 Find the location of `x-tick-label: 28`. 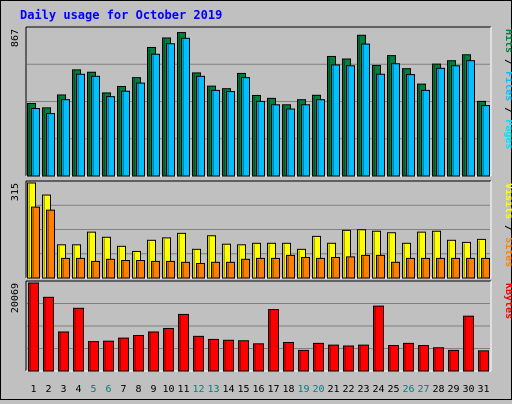

x-tick-label: 28 is located at coordinates (438, 389).